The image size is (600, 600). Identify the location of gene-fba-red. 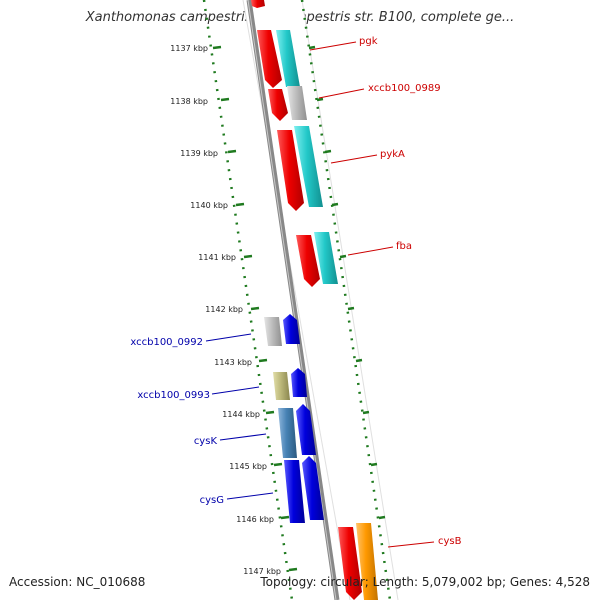
(308, 261).